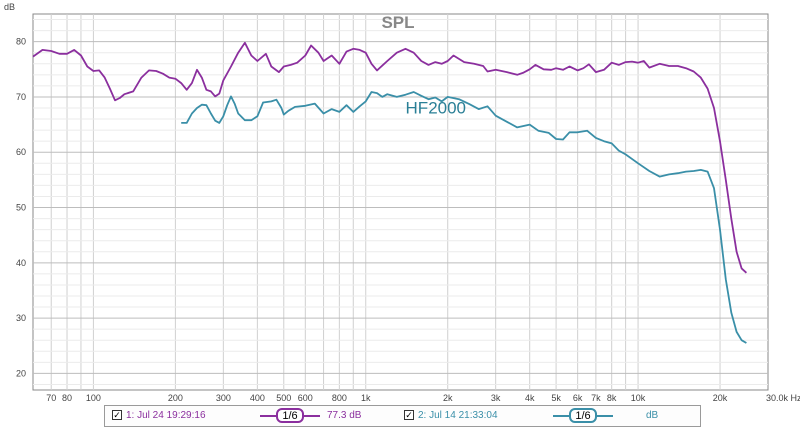 This screenshot has width=800, height=433. Describe the element at coordinates (283, 398) in the screenshot. I see `x-tick-label: 500` at that location.